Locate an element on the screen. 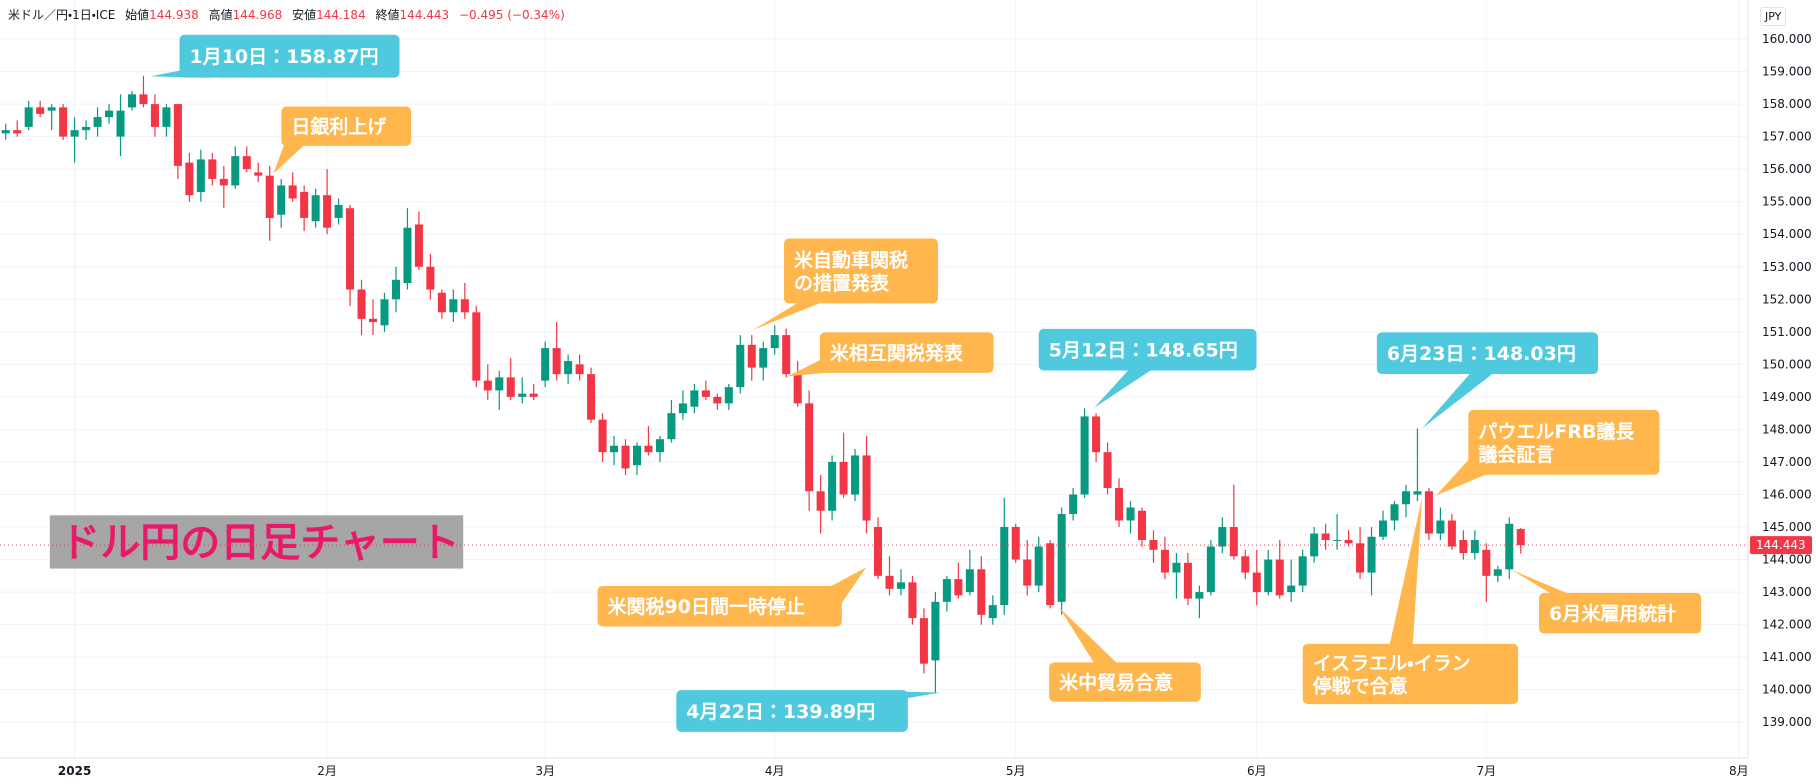 This screenshot has width=1816, height=784. field-value: 144.938 is located at coordinates (174, 15).